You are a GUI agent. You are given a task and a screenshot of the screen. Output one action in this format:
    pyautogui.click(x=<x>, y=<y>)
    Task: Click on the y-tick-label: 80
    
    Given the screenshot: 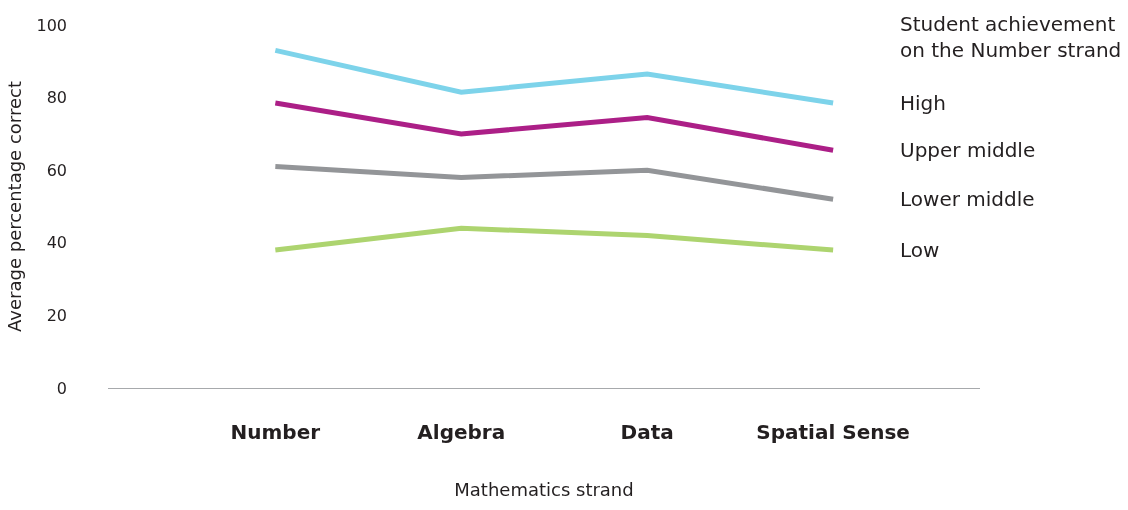 What is the action you would take?
    pyautogui.click(x=56, y=98)
    